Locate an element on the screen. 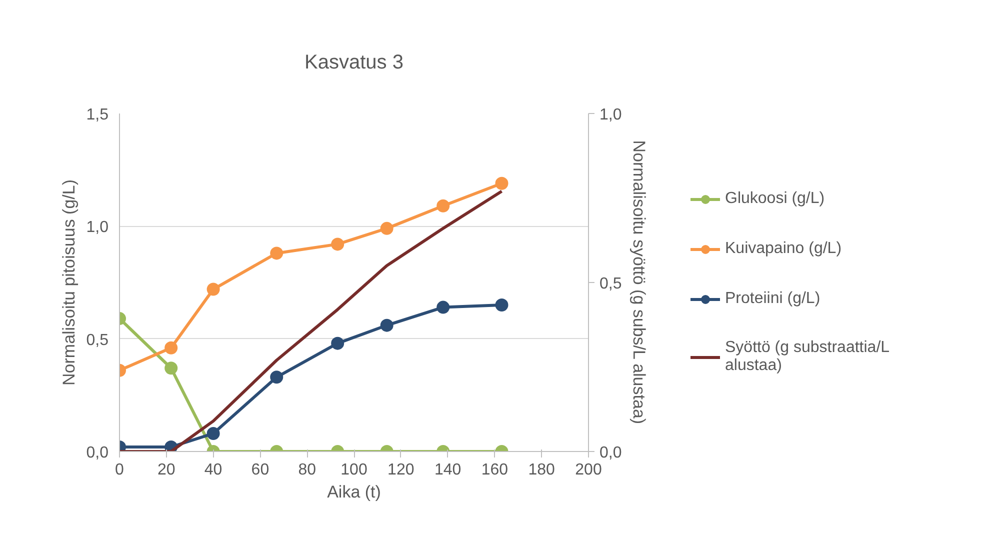 Image resolution: width=983 pixels, height=542 pixels. x-tick-label: 200 is located at coordinates (588, 470).